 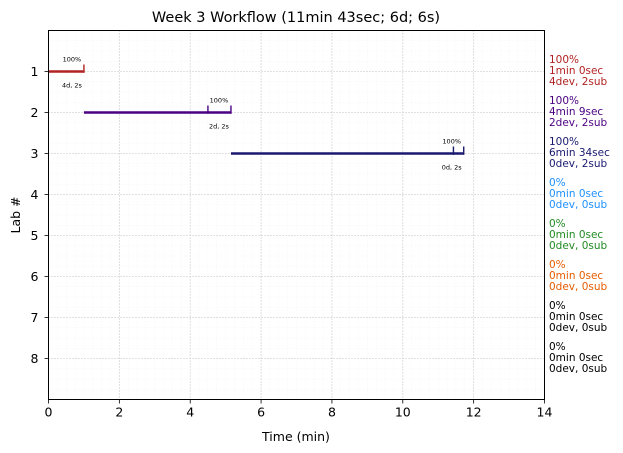 What do you see at coordinates (49, 412) in the screenshot?
I see `x-tick-label: 0` at bounding box center [49, 412].